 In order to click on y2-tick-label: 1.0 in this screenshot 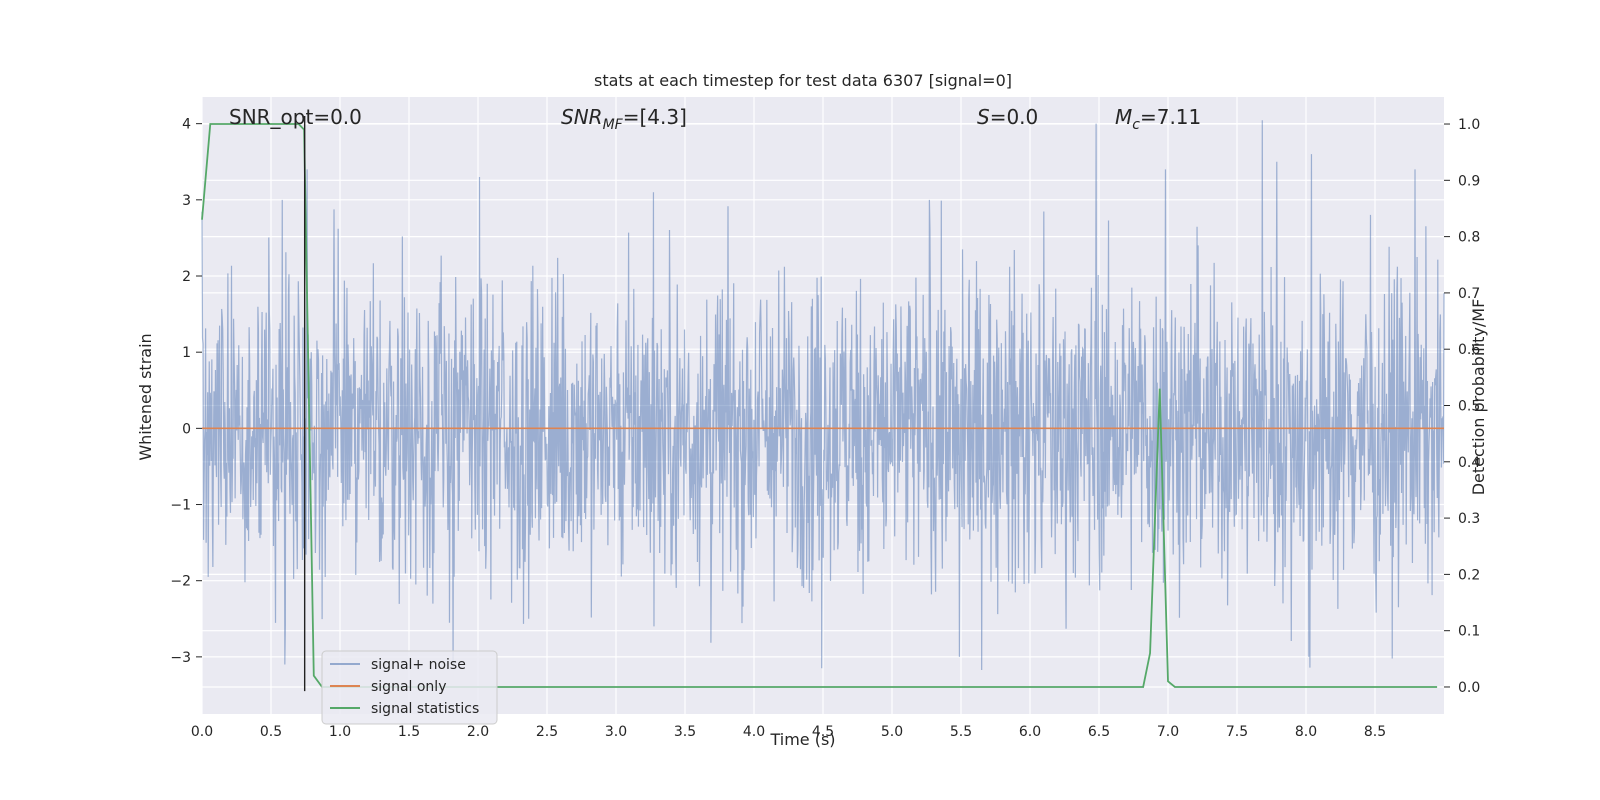, I will do `click(1469, 125)`.